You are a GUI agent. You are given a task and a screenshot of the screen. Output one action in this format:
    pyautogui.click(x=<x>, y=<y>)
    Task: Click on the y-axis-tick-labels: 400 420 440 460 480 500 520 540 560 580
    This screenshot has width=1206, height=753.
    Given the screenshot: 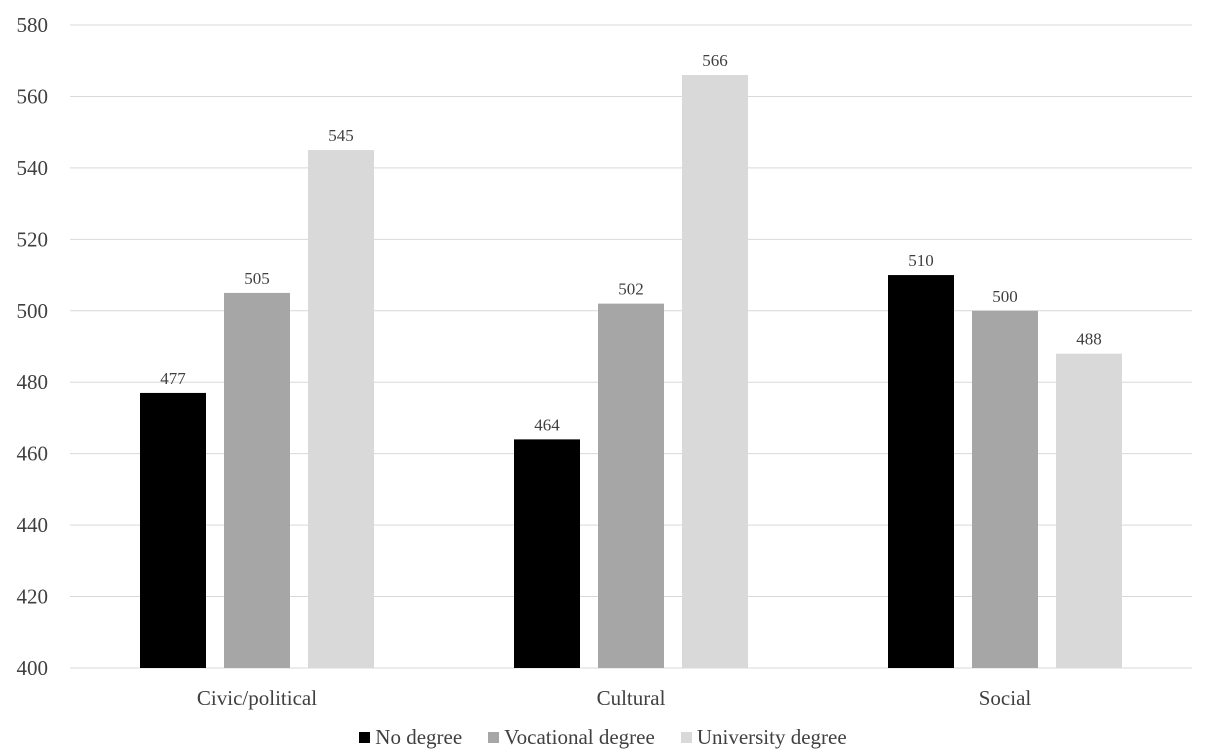 What is the action you would take?
    pyautogui.click(x=33, y=346)
    